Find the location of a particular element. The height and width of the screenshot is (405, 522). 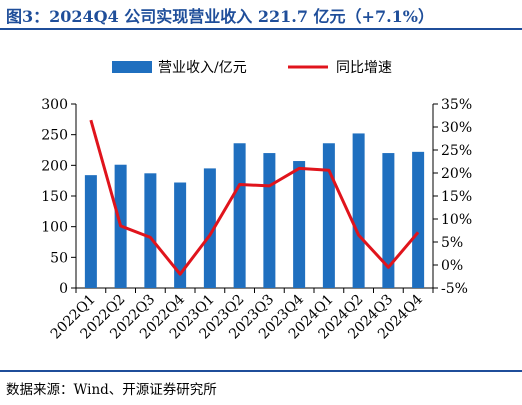

y-right-tick-label: 10% is located at coordinates (456, 220).